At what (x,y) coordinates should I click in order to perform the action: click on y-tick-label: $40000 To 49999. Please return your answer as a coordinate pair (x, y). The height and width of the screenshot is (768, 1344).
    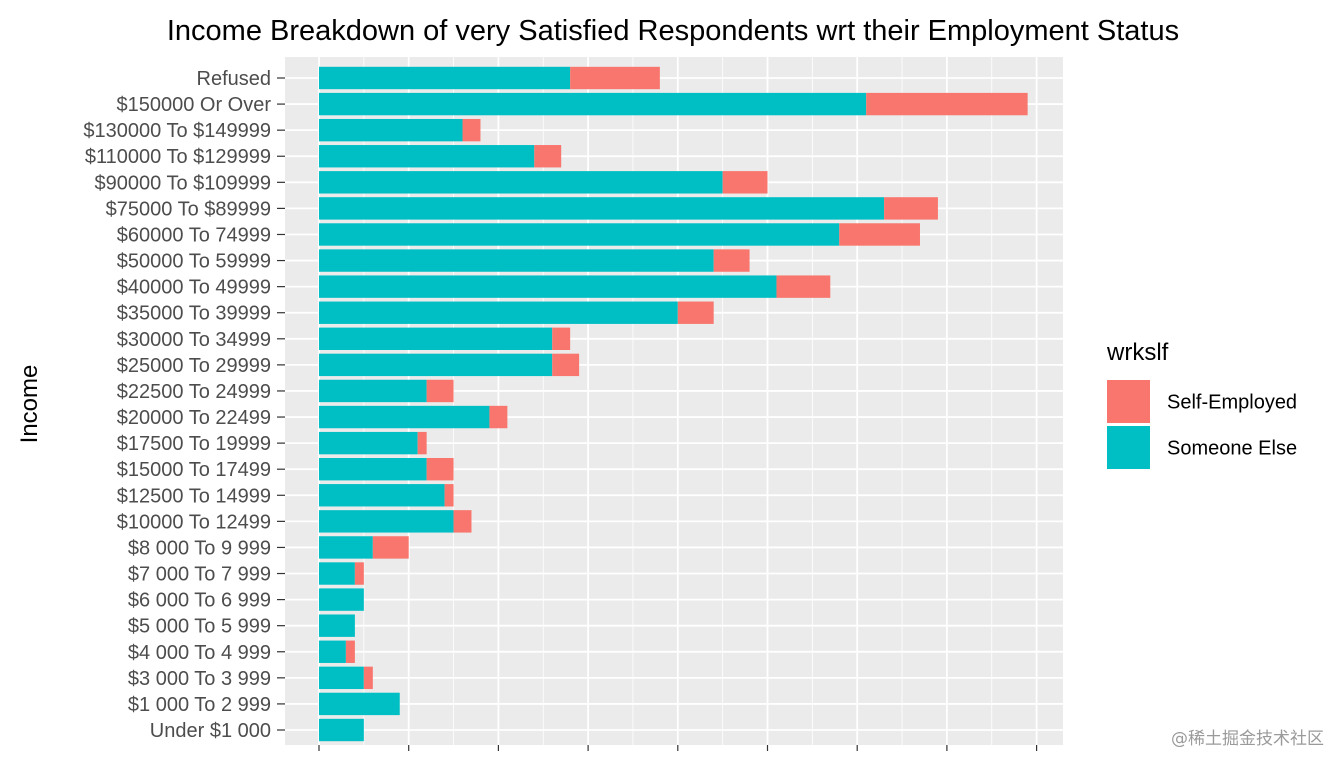
    Looking at the image, I should click on (194, 288).